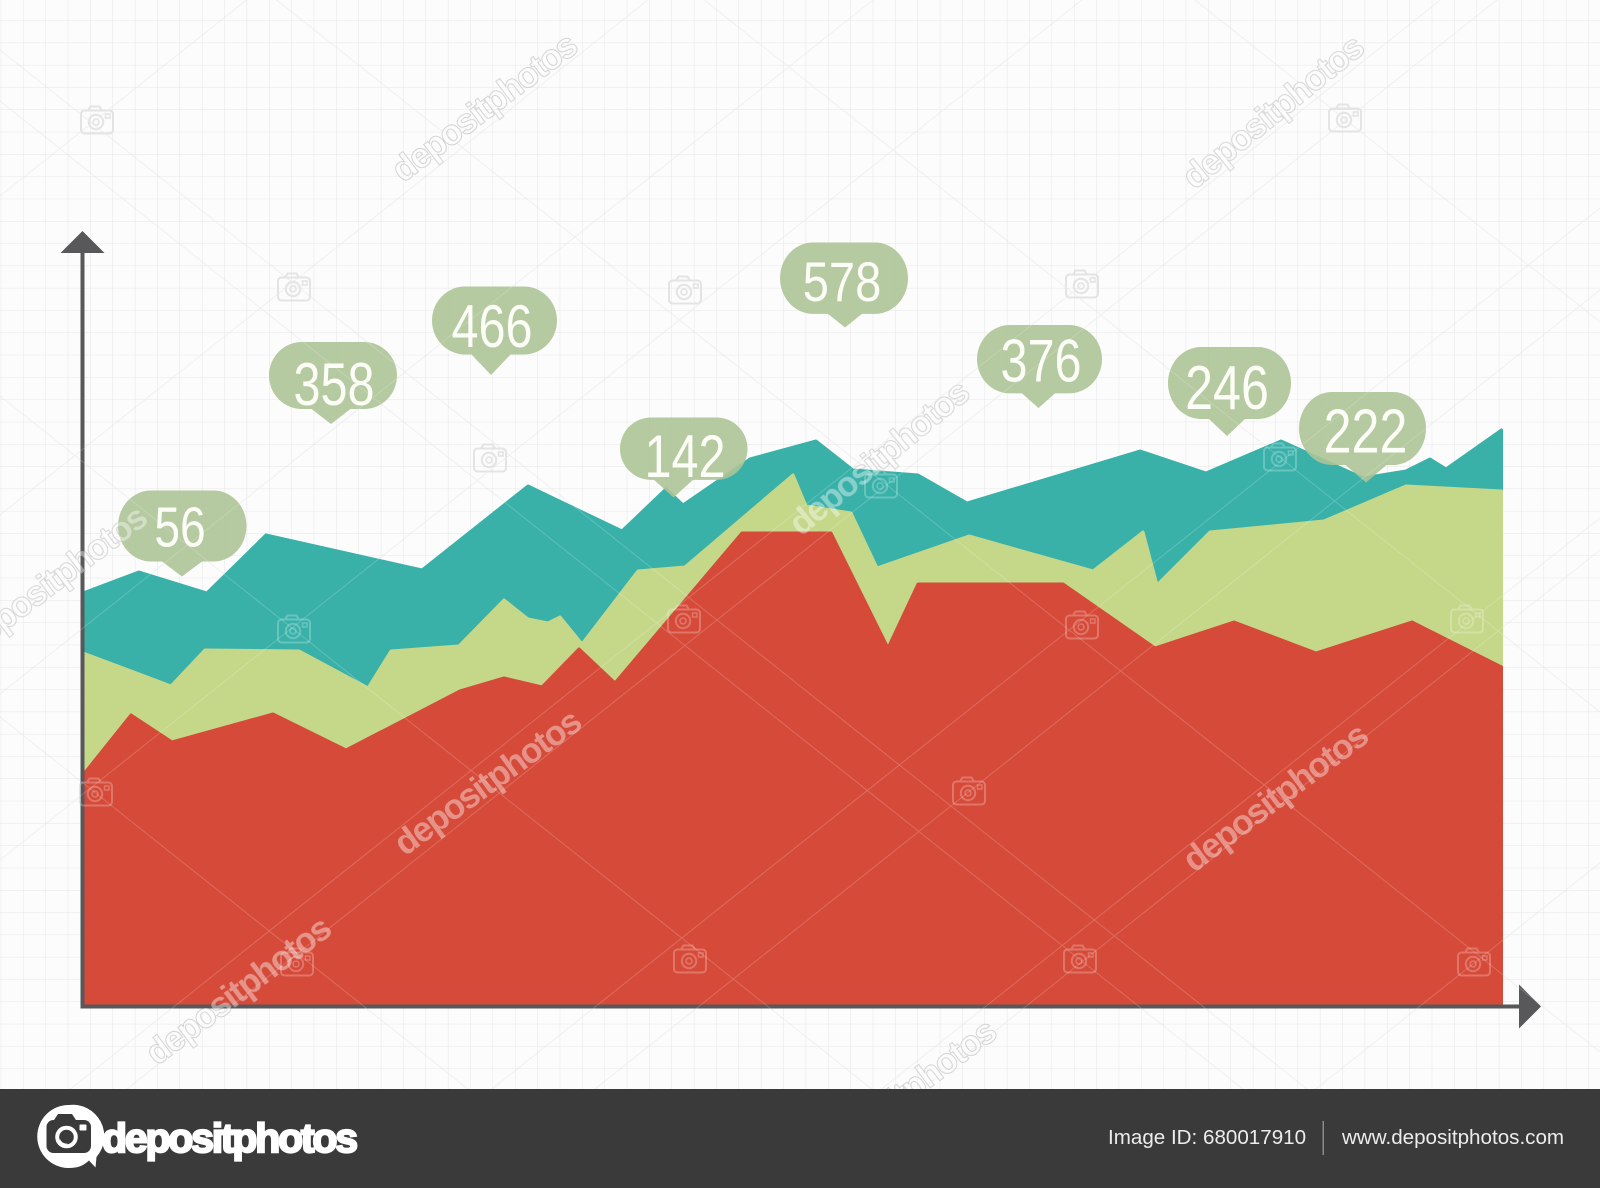 The height and width of the screenshot is (1188, 1600). Describe the element at coordinates (1207, 1137) in the screenshot. I see `svg-text: Image ID: 680017910` at that location.